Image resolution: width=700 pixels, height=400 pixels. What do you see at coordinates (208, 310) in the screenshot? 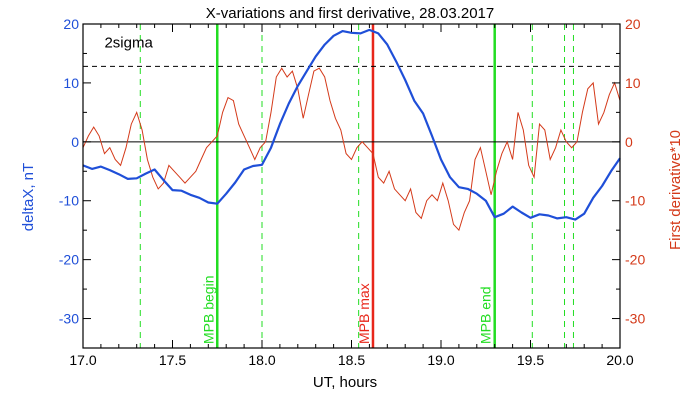
I see `marker-label-0: MPB begin` at bounding box center [208, 310].